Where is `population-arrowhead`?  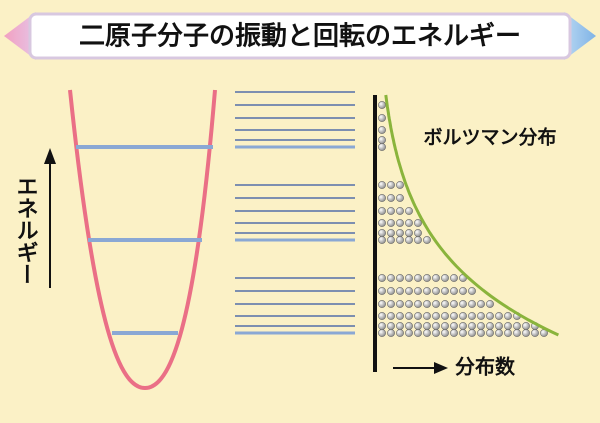 population-arrowhead is located at coordinates (441, 368).